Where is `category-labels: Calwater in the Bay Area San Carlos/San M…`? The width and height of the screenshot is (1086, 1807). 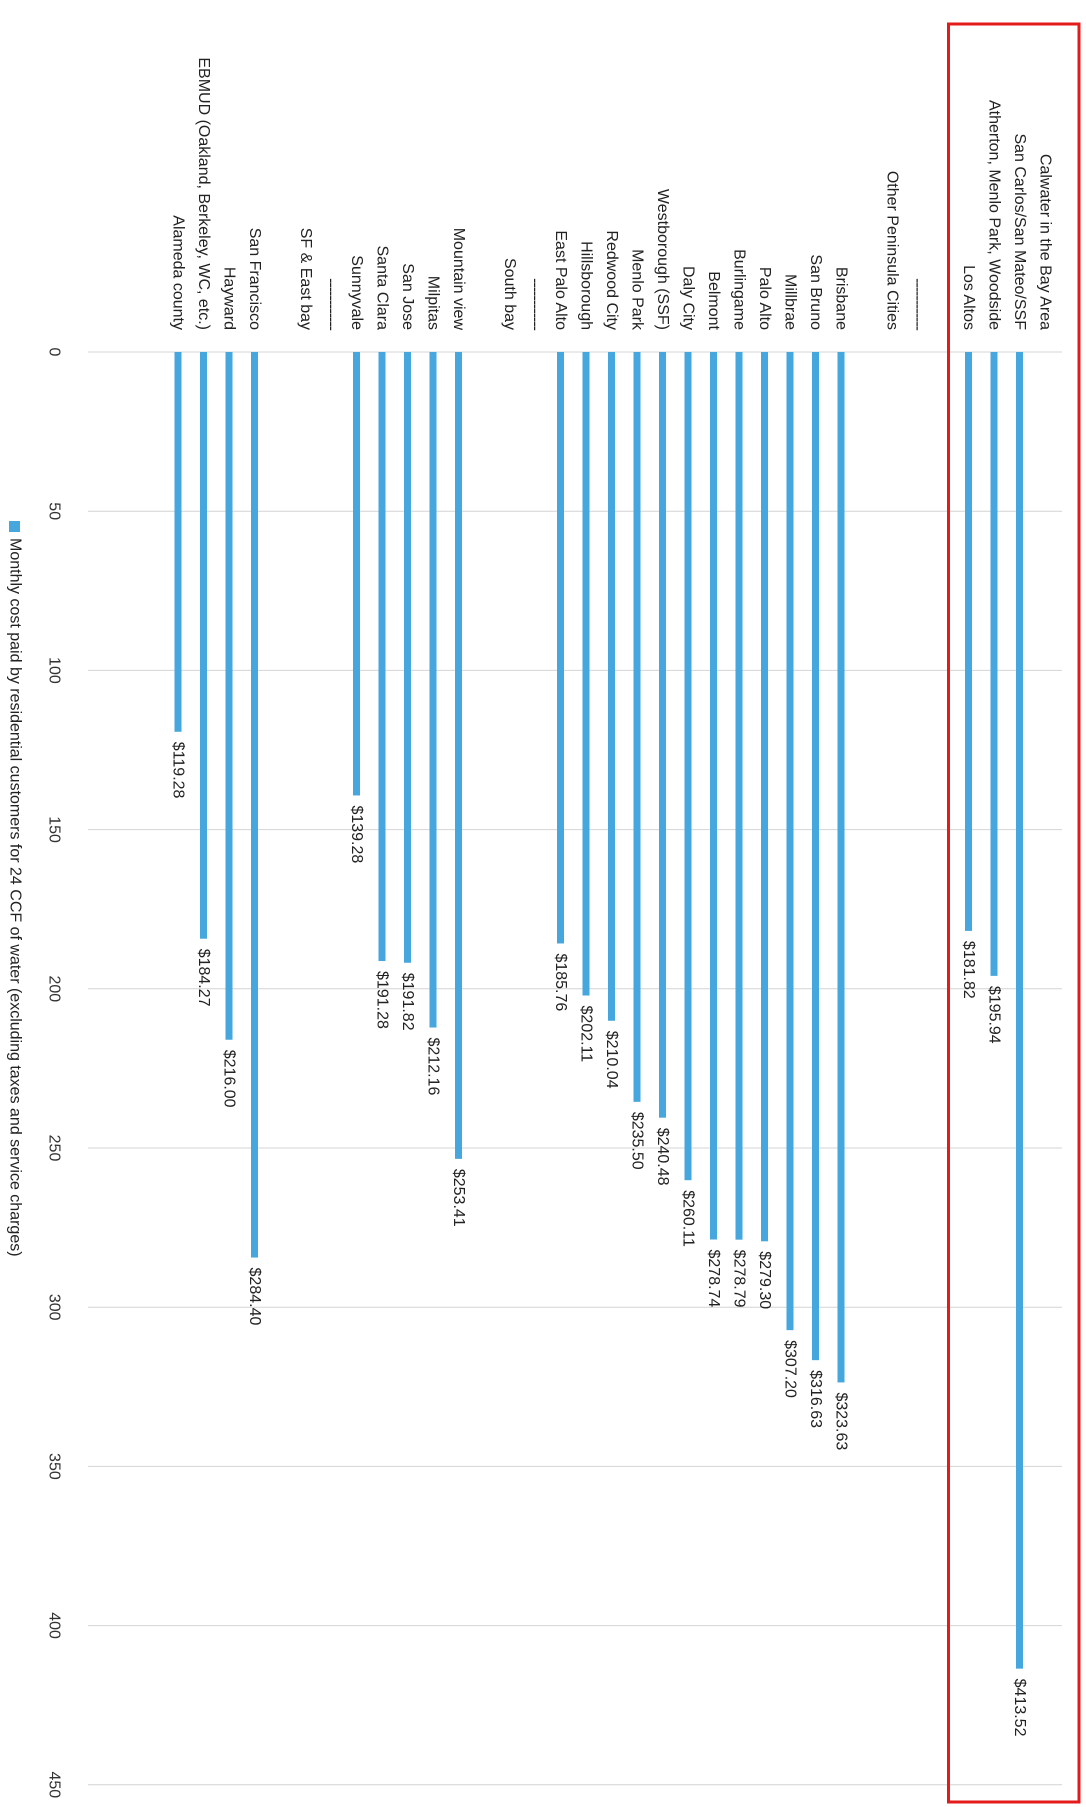 category-labels: Calwater in the Bay Area San Carlos/San M… is located at coordinates (612, 194).